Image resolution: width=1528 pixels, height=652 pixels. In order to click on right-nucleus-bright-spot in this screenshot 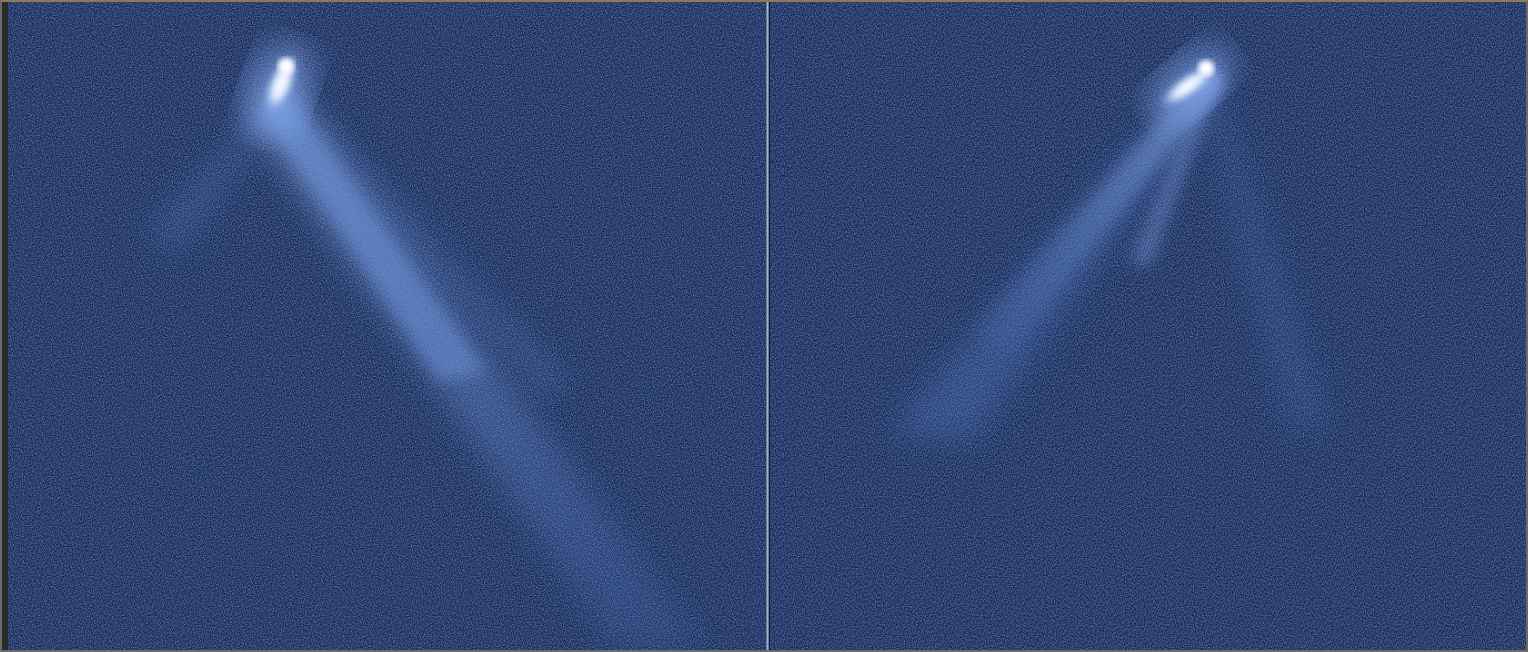, I will do `click(1206, 68)`.